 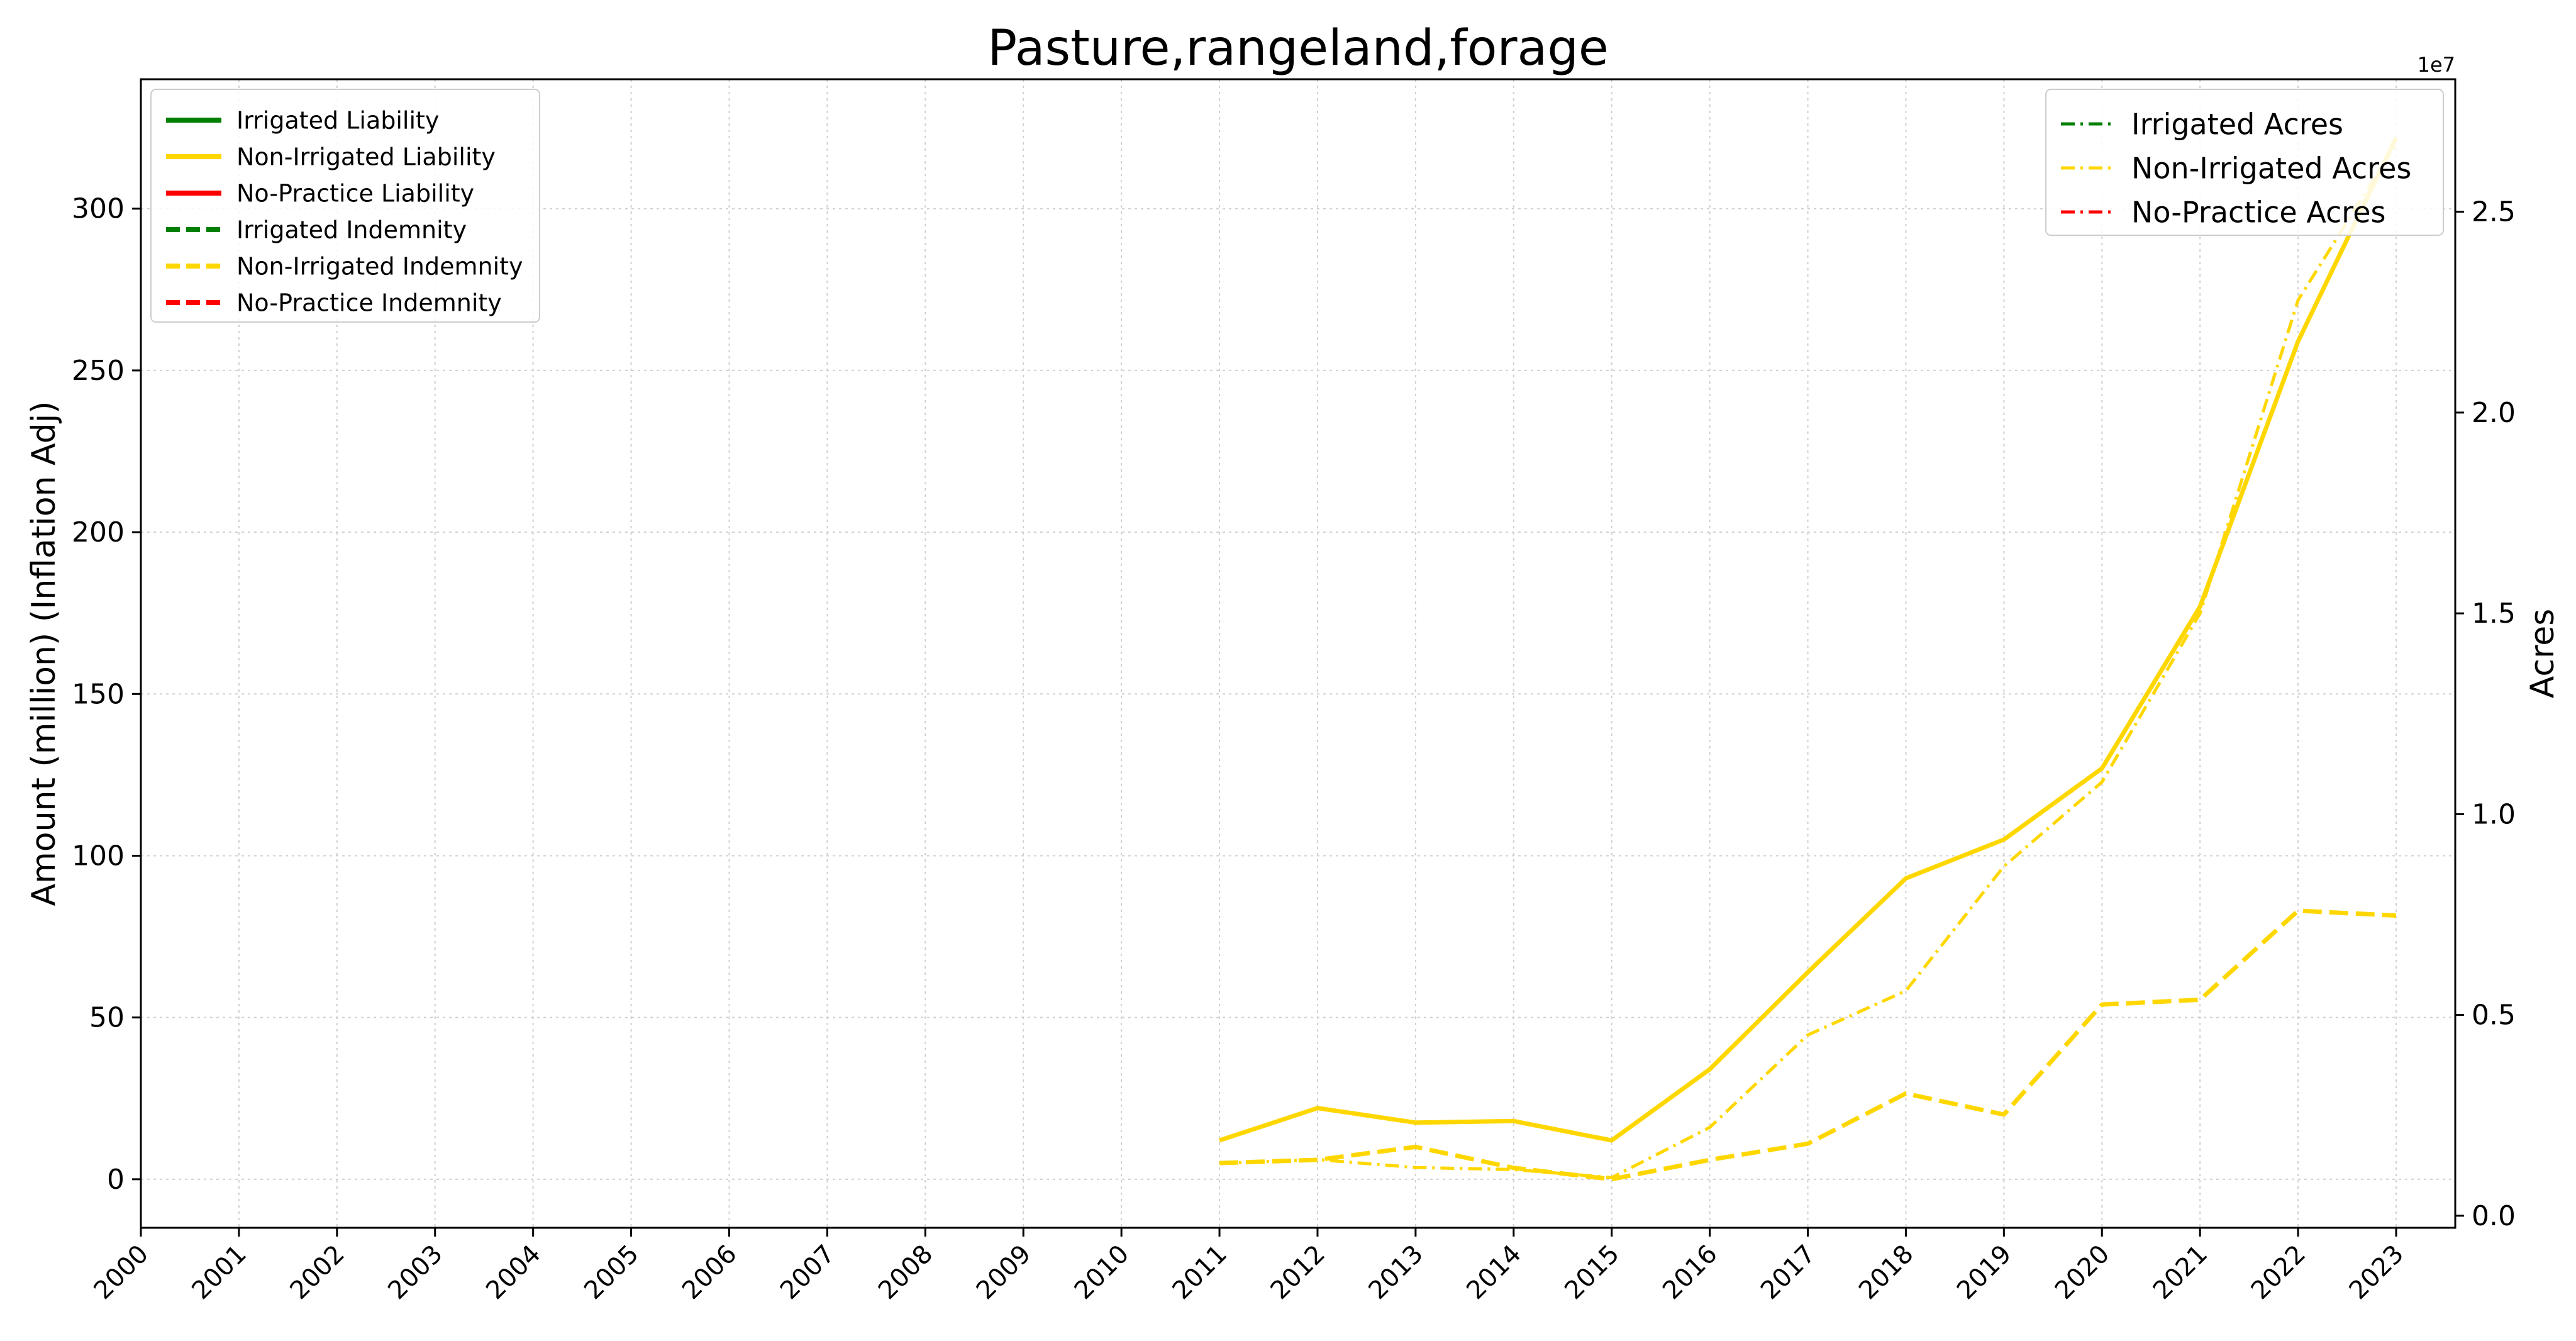 I want to click on legend-label: No-Practice Acres, so click(x=2258, y=213).